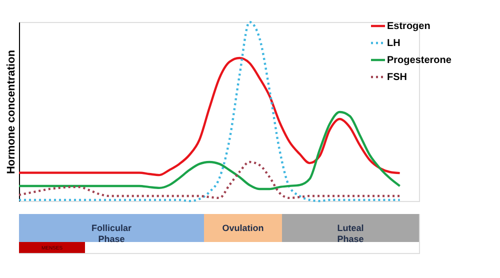 This screenshot has width=500, height=278. I want to click on text: Luteal Phase, so click(350, 233).